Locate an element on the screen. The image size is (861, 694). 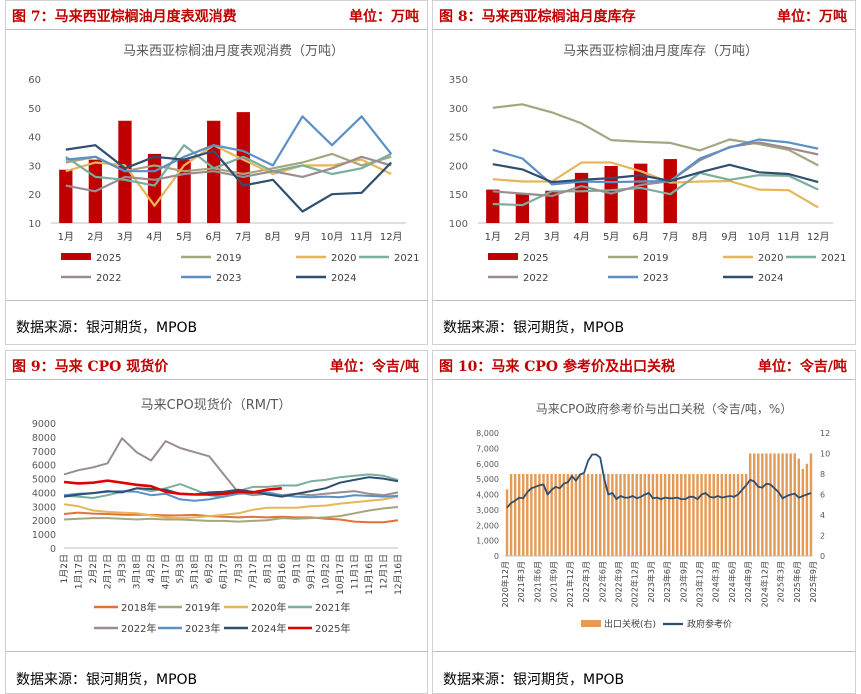
x-tick-label: 2021年6月 is located at coordinates (537, 581).